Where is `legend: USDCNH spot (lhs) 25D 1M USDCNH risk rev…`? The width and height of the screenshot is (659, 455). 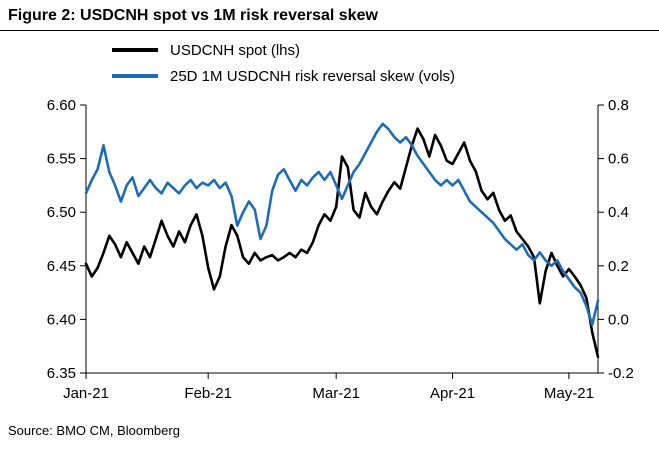 legend: USDCNH spot (lhs) 25D 1M USDCNH risk rev… is located at coordinates (385, 63).